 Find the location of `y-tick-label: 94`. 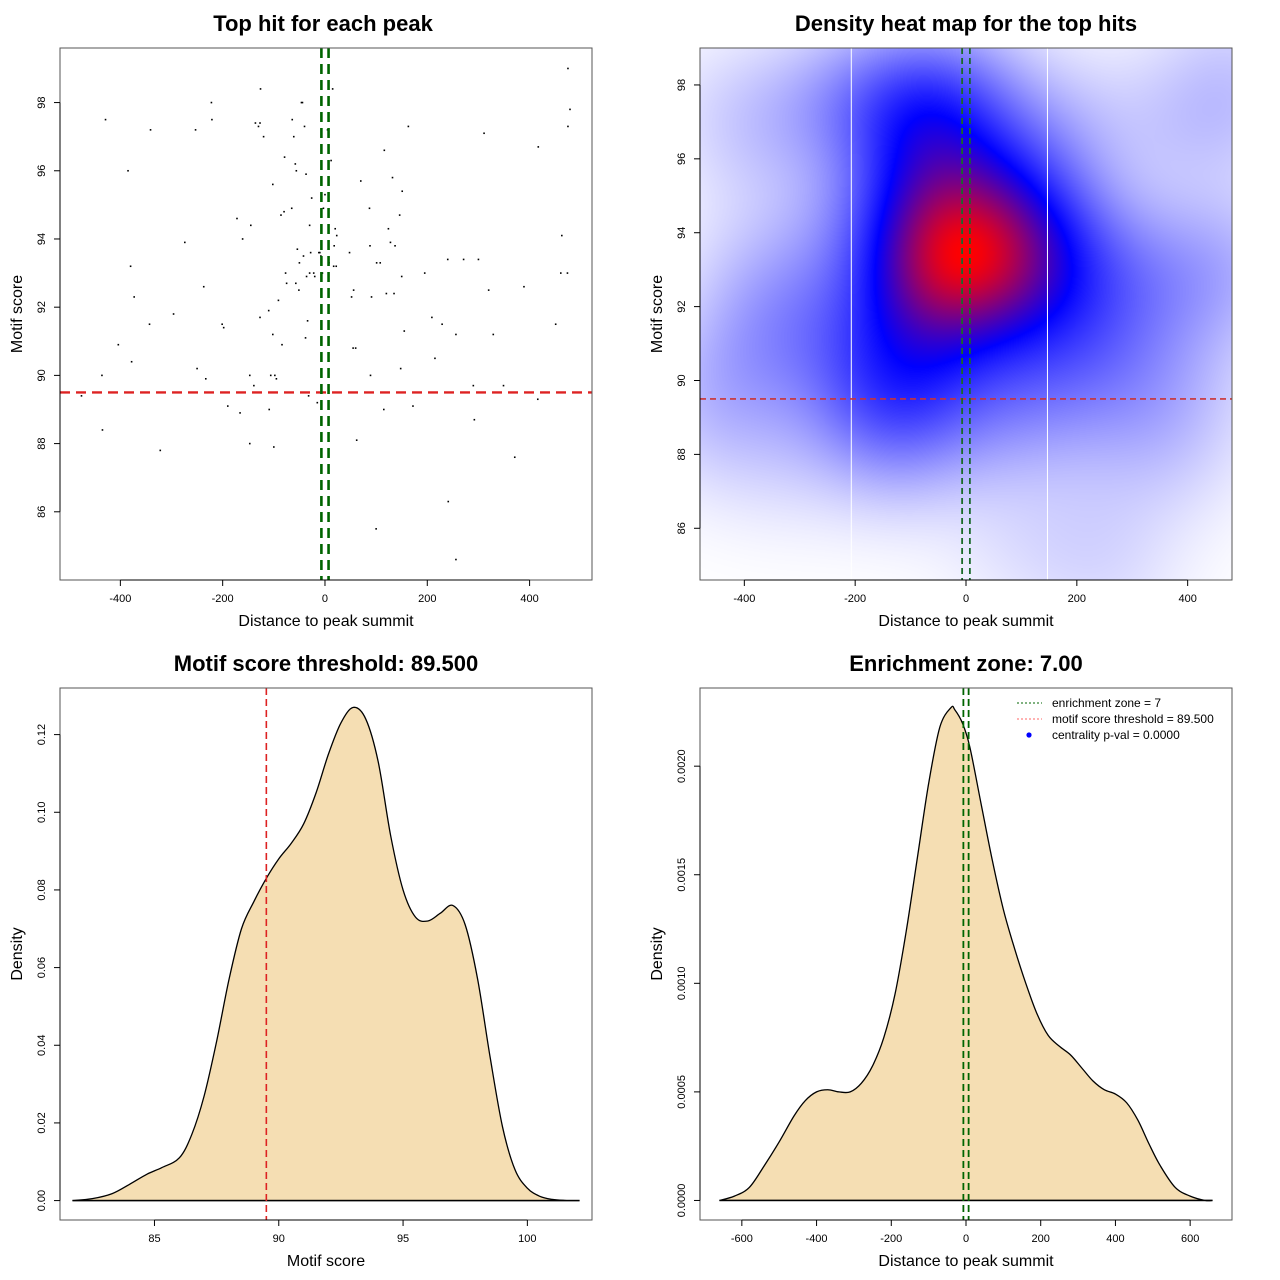

y-tick-label: 94 is located at coordinates (42, 239).